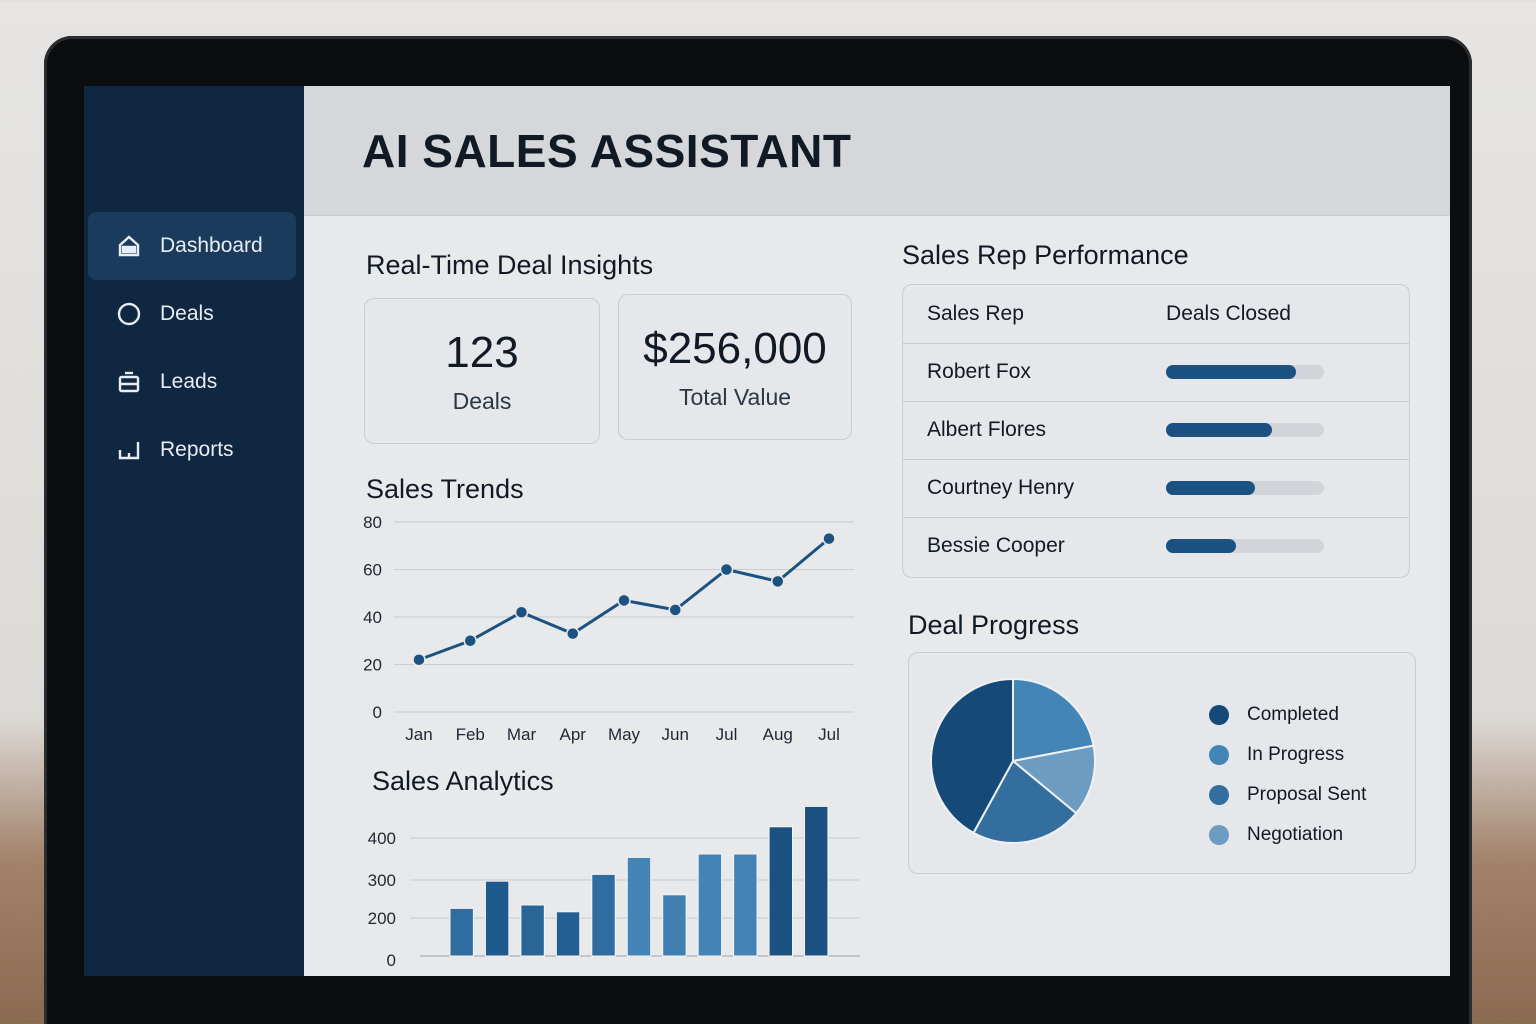 The height and width of the screenshot is (1024, 1536). Describe the element at coordinates (1156, 546) in the screenshot. I see `table-row: Bessie Cooper` at that location.